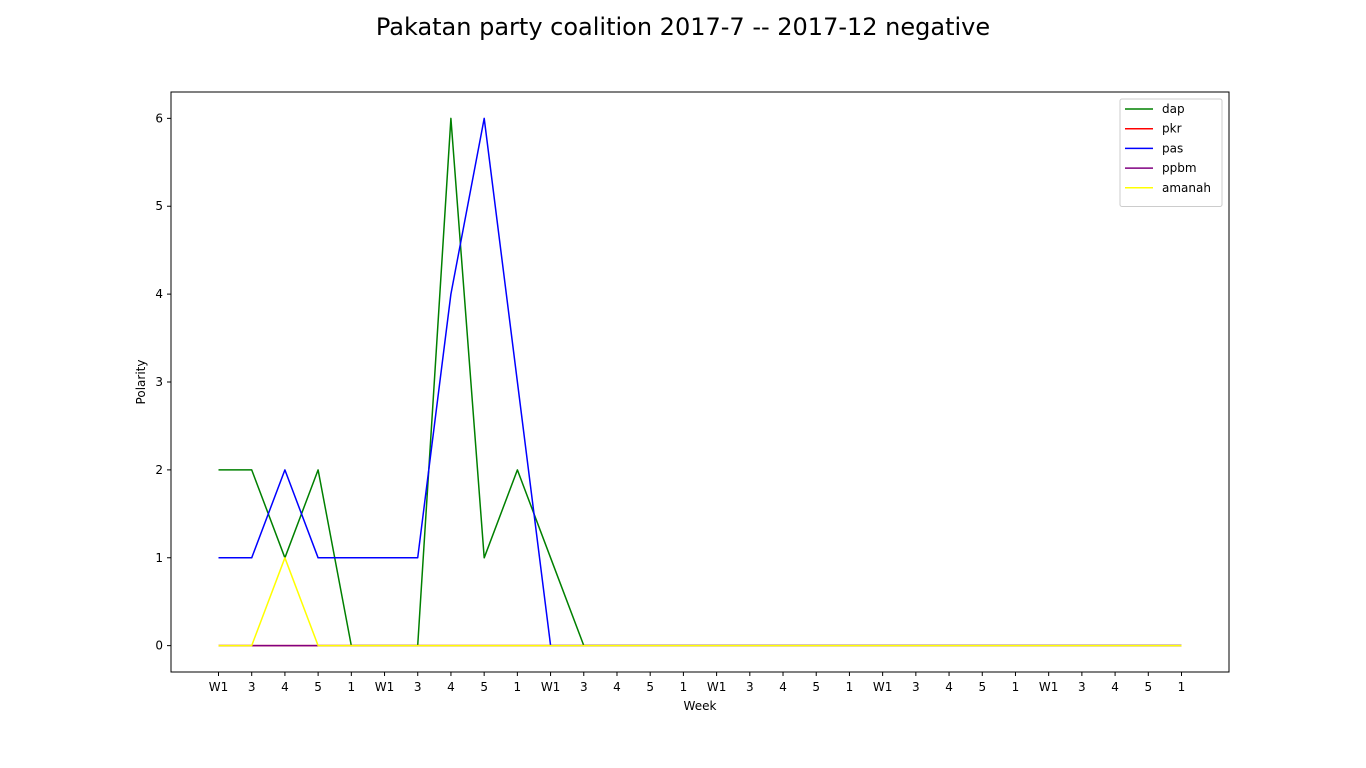 This screenshot has height=768, width=1366. Describe the element at coordinates (1186, 188) in the screenshot. I see `legend-label-amanah: amanah` at that location.